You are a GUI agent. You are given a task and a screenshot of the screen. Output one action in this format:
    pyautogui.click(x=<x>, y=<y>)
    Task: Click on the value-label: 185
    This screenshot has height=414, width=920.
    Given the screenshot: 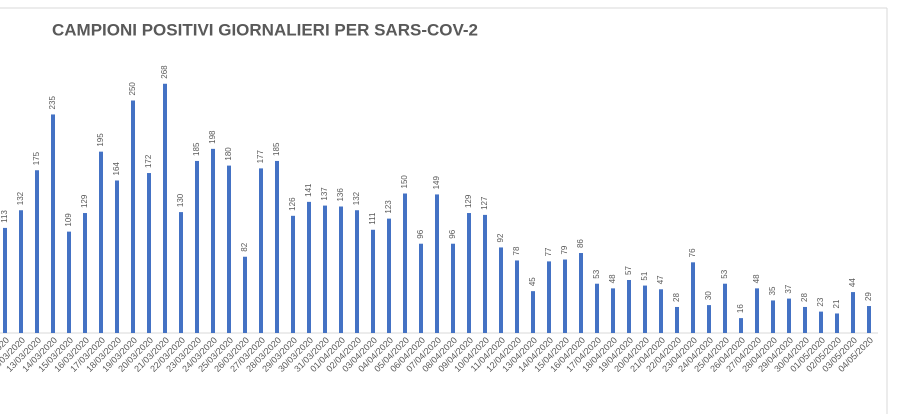 What is the action you would take?
    pyautogui.click(x=196, y=149)
    